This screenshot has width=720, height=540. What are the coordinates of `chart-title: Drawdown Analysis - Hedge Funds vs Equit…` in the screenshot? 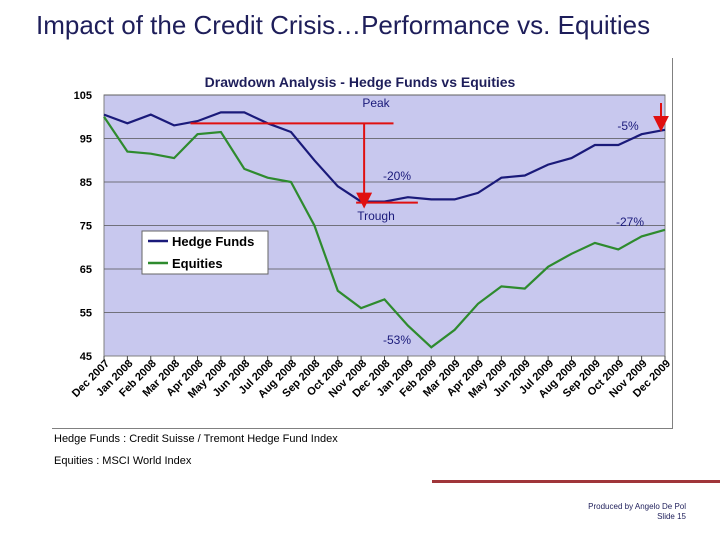 It's located at (360, 82).